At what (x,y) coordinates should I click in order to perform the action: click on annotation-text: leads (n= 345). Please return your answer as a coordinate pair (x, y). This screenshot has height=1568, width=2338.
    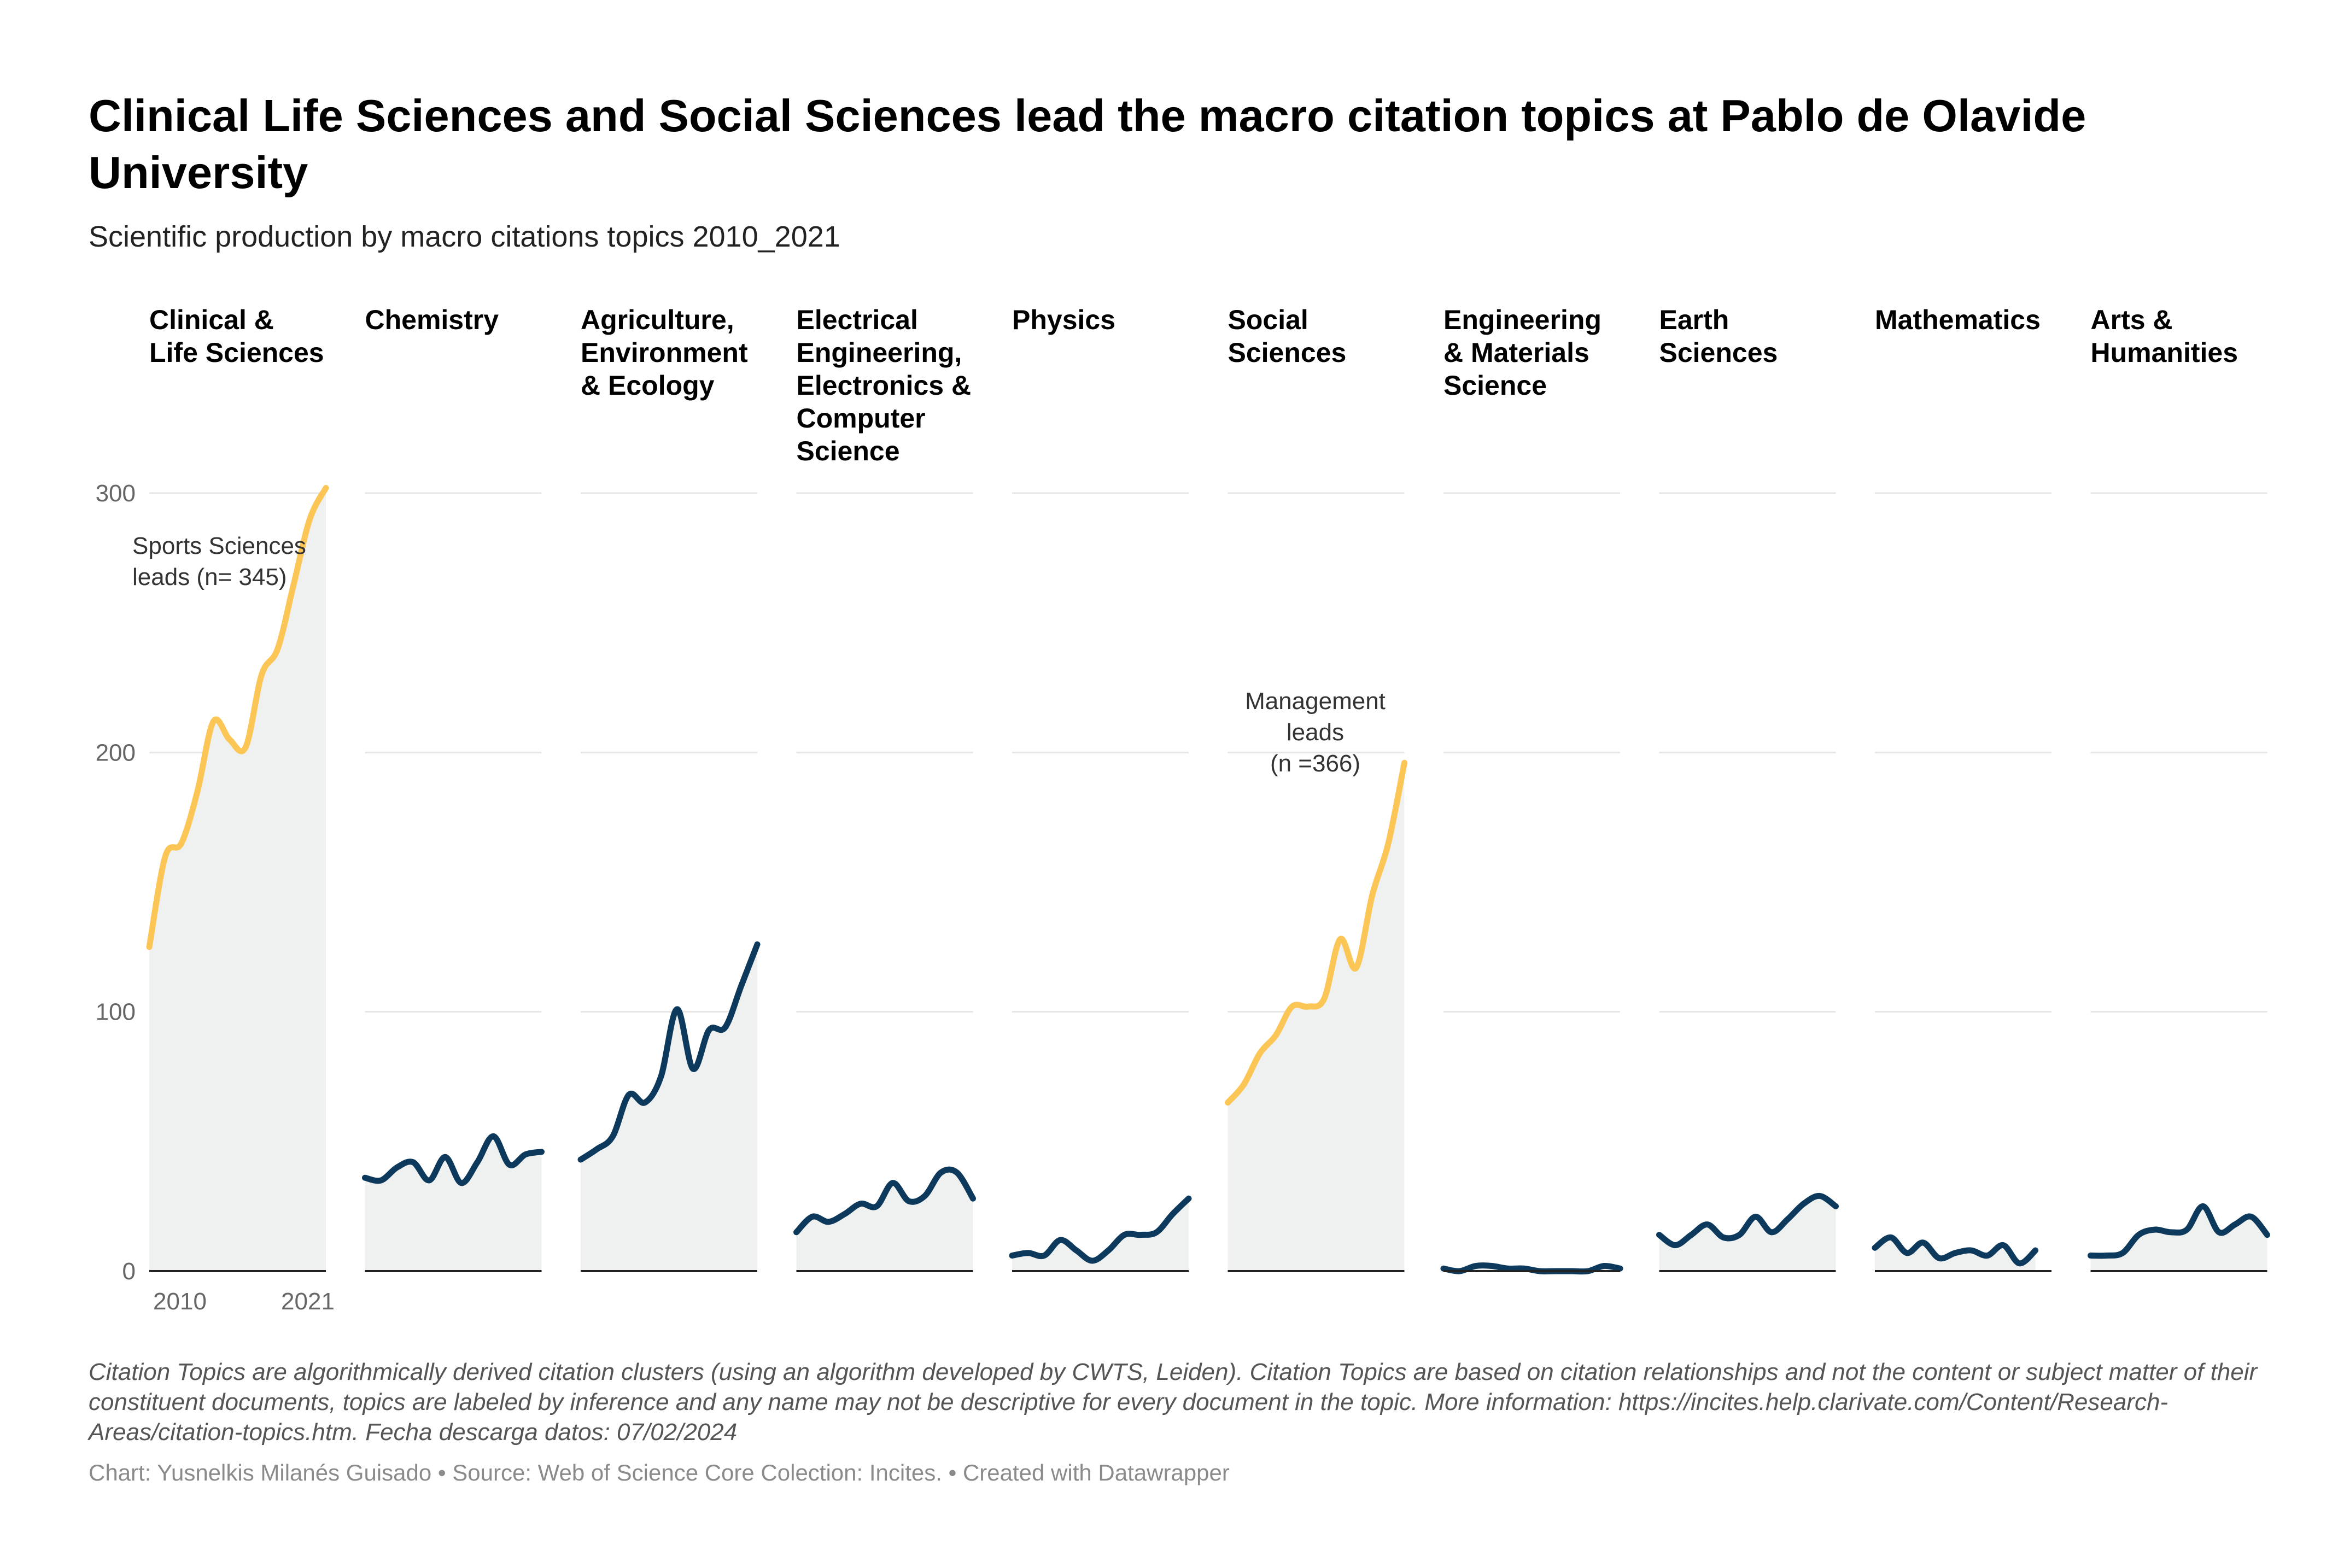
    Looking at the image, I should click on (209, 577).